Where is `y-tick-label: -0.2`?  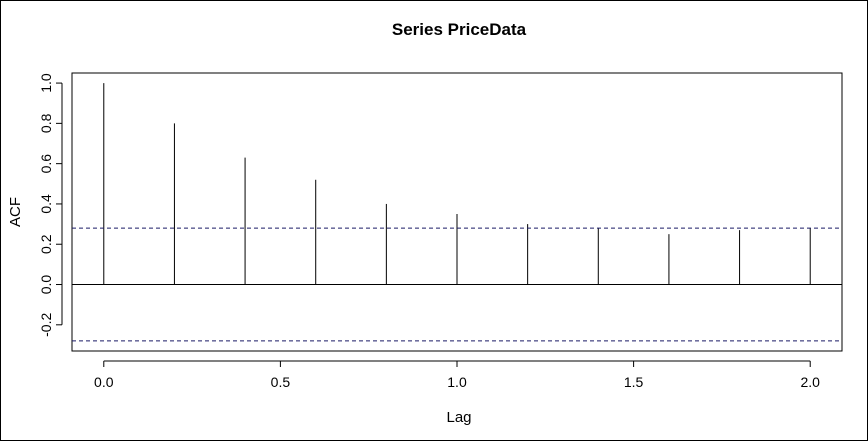 y-tick-label: -0.2 is located at coordinates (46, 325).